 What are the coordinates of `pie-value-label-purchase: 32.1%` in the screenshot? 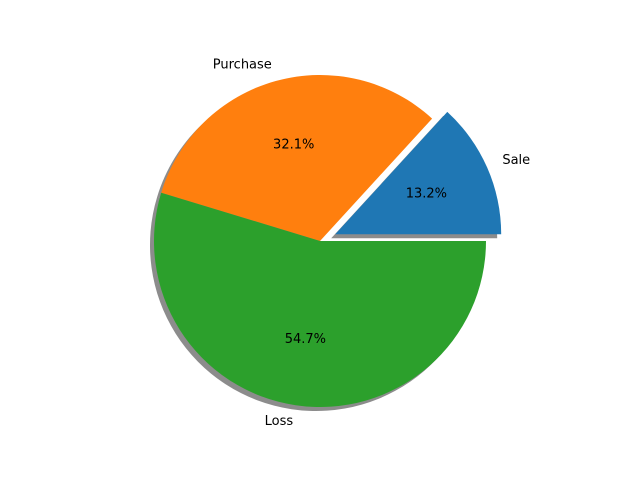 It's located at (293, 144).